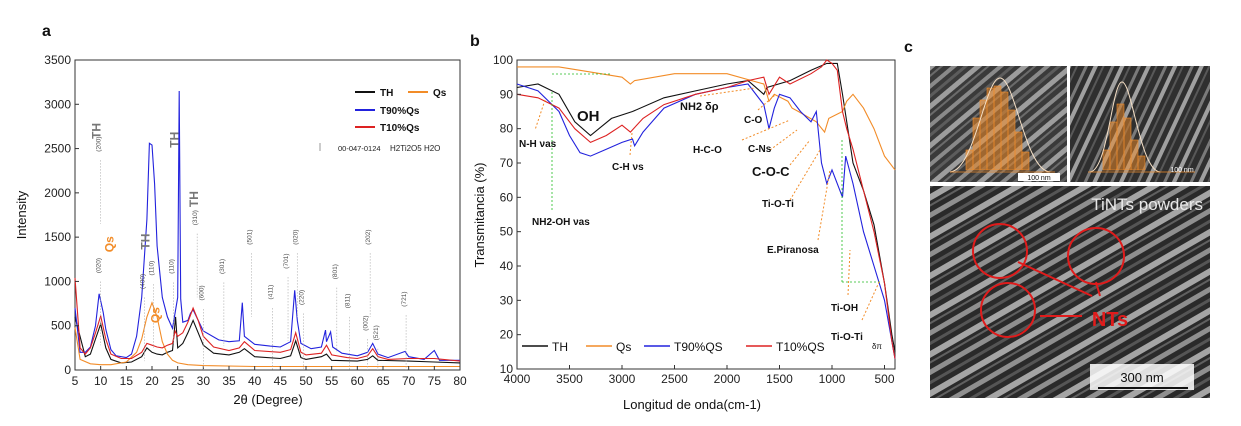 This screenshot has height=426, width=1241. What do you see at coordinates (358, 381) in the screenshot?
I see `xrd-xtick-label: 60` at bounding box center [358, 381].